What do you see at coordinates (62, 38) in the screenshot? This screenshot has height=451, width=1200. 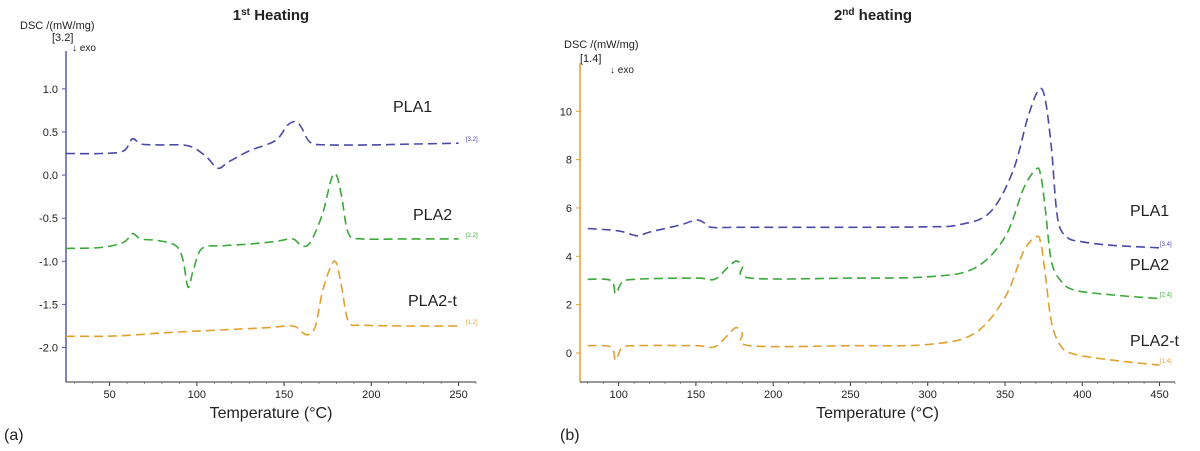 I see `y-scale-marker: [3.2]` at bounding box center [62, 38].